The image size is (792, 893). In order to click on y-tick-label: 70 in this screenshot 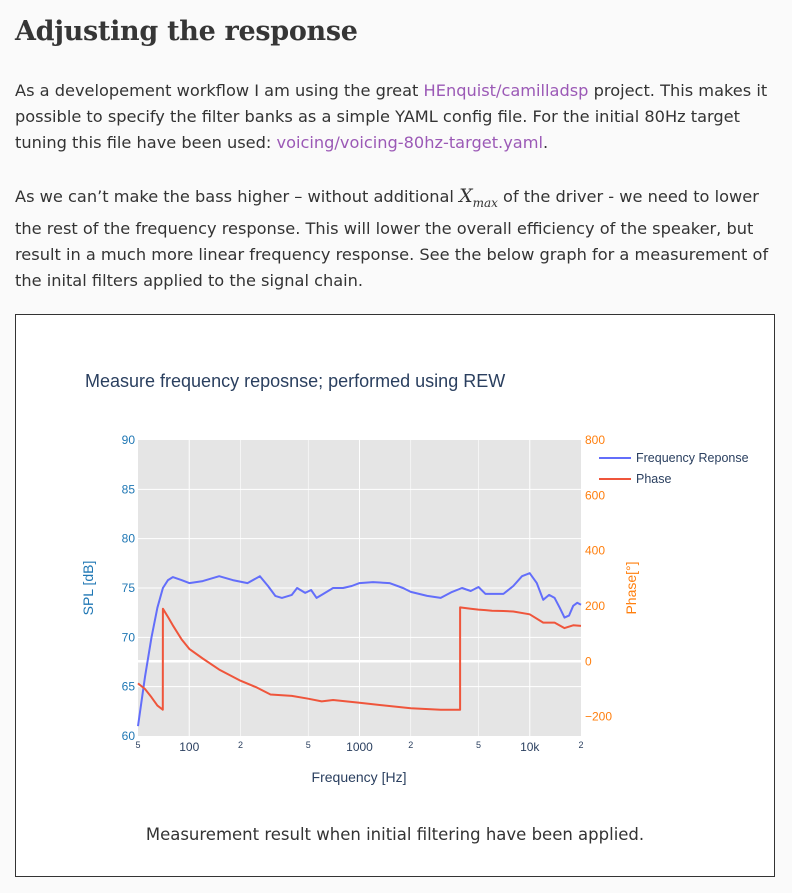, I will do `click(129, 637)`.